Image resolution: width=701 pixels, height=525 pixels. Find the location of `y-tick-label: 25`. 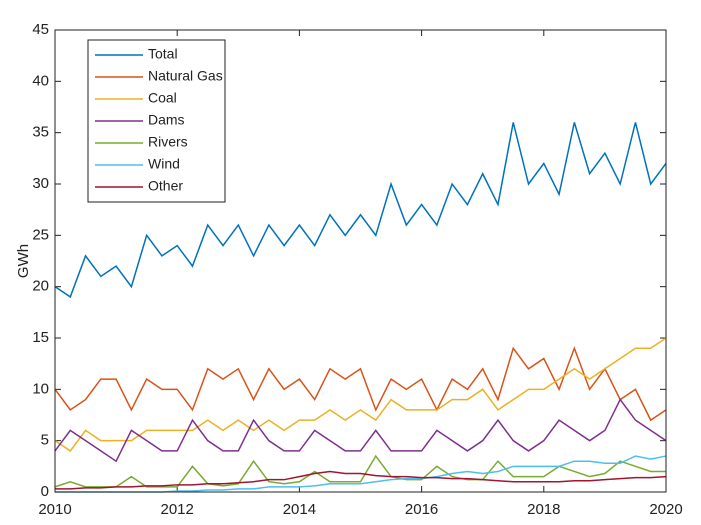

y-tick-label: 25 is located at coordinates (40, 234).